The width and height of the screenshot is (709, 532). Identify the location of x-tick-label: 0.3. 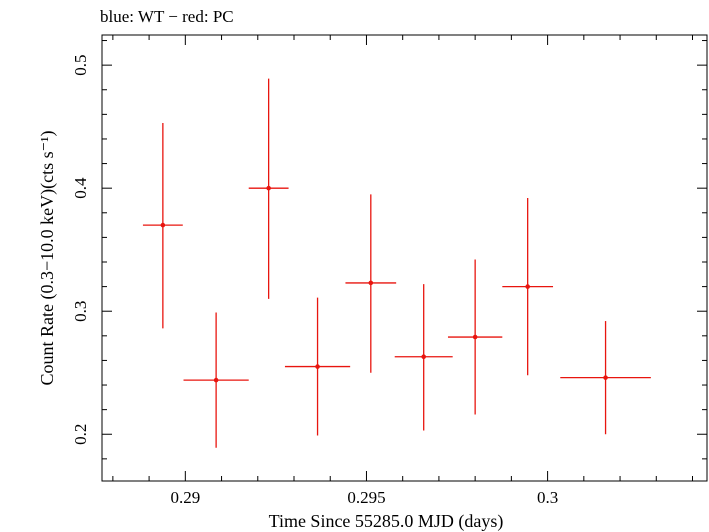
(547, 497).